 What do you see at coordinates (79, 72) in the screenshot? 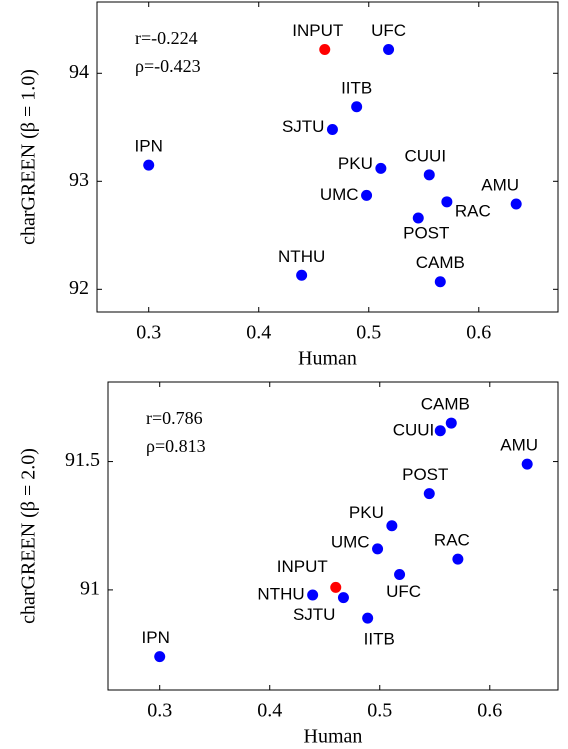
I see `y-tick-label: 94` at bounding box center [79, 72].